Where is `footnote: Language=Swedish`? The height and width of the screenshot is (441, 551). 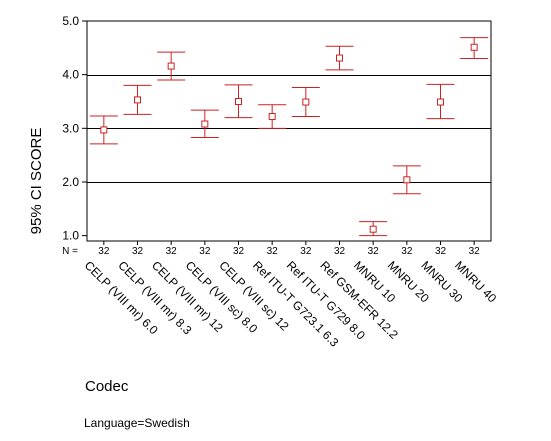 footnote: Language=Swedish is located at coordinates (137, 423).